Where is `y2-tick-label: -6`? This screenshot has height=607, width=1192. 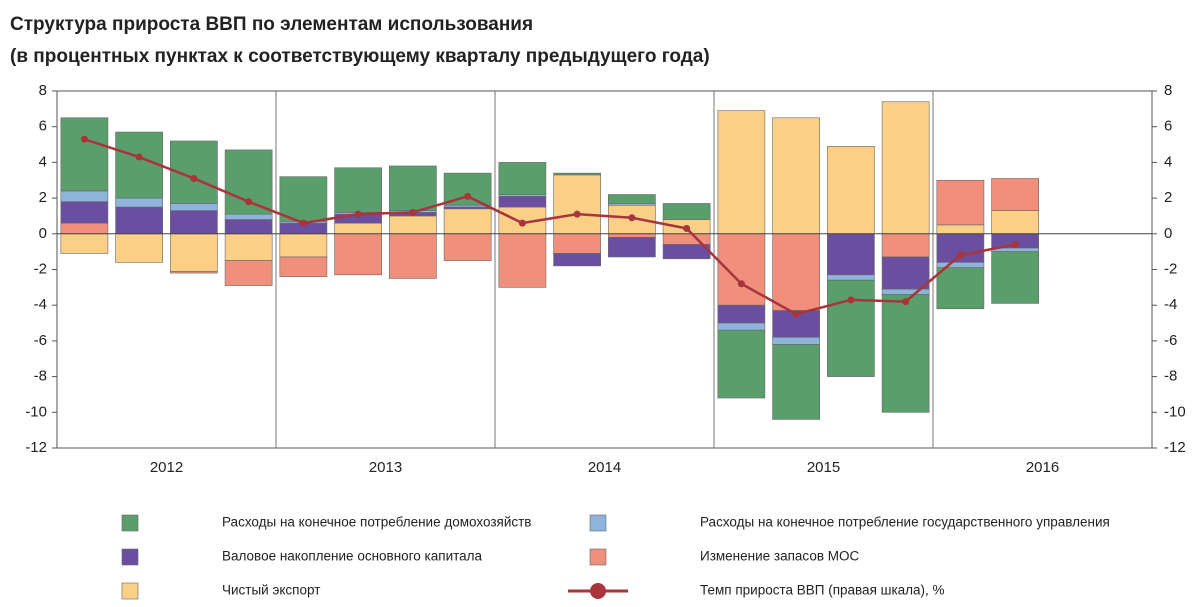 y2-tick-label: -6 is located at coordinates (1170, 340).